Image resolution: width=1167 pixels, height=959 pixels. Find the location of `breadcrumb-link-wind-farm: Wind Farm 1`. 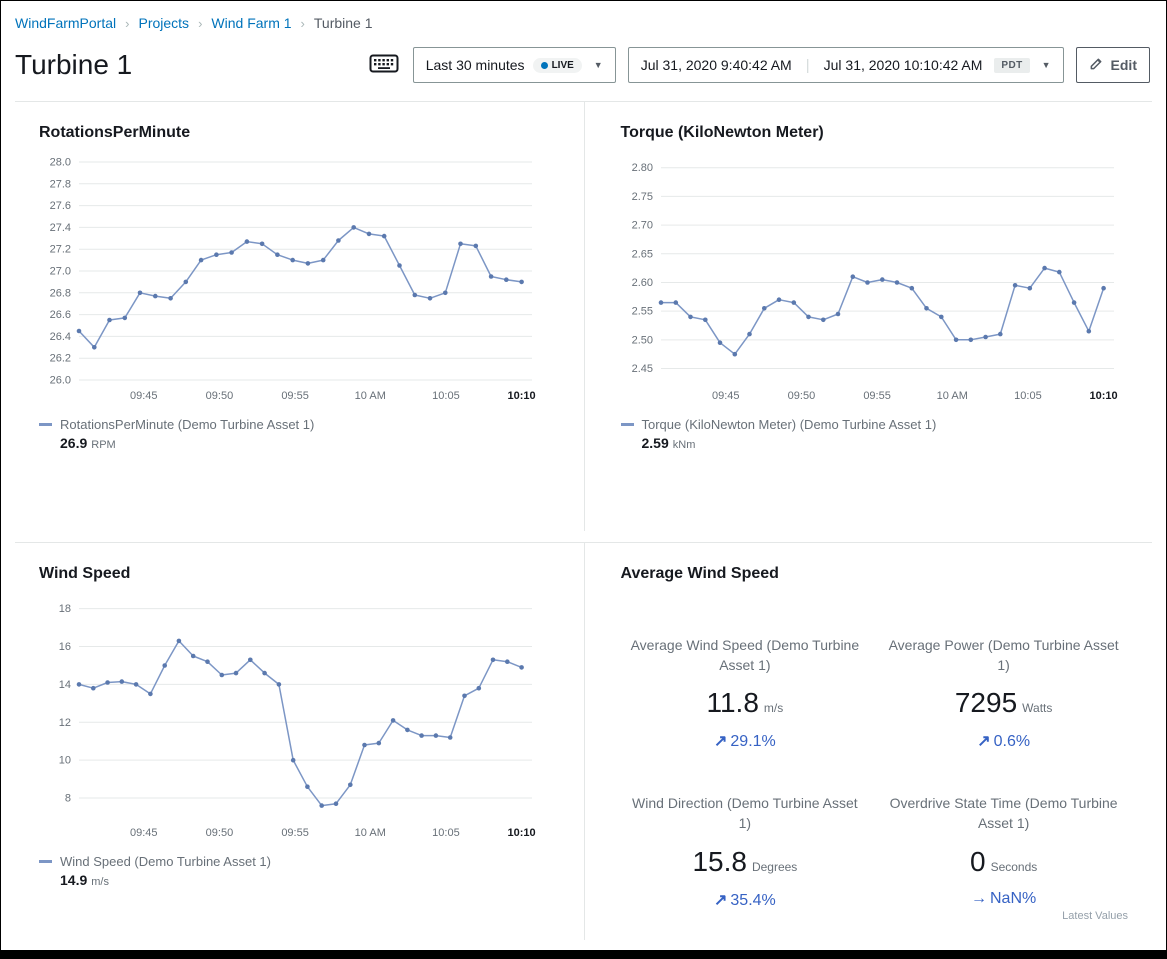

breadcrumb-link-wind-farm: Wind Farm 1 is located at coordinates (251, 23).